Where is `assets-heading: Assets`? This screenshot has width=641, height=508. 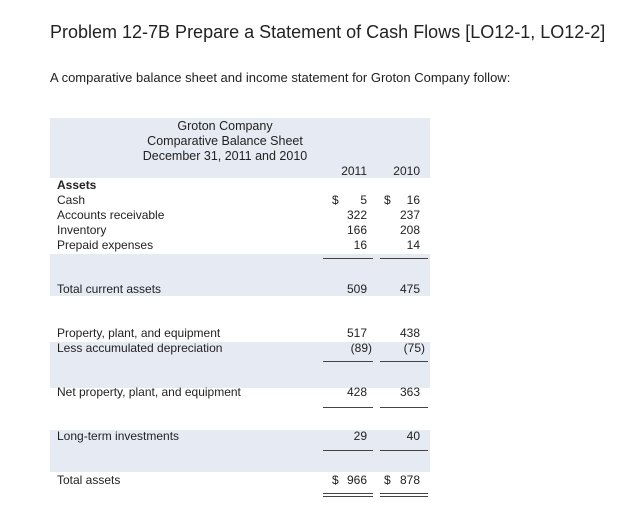 assets-heading: Assets is located at coordinates (77, 185).